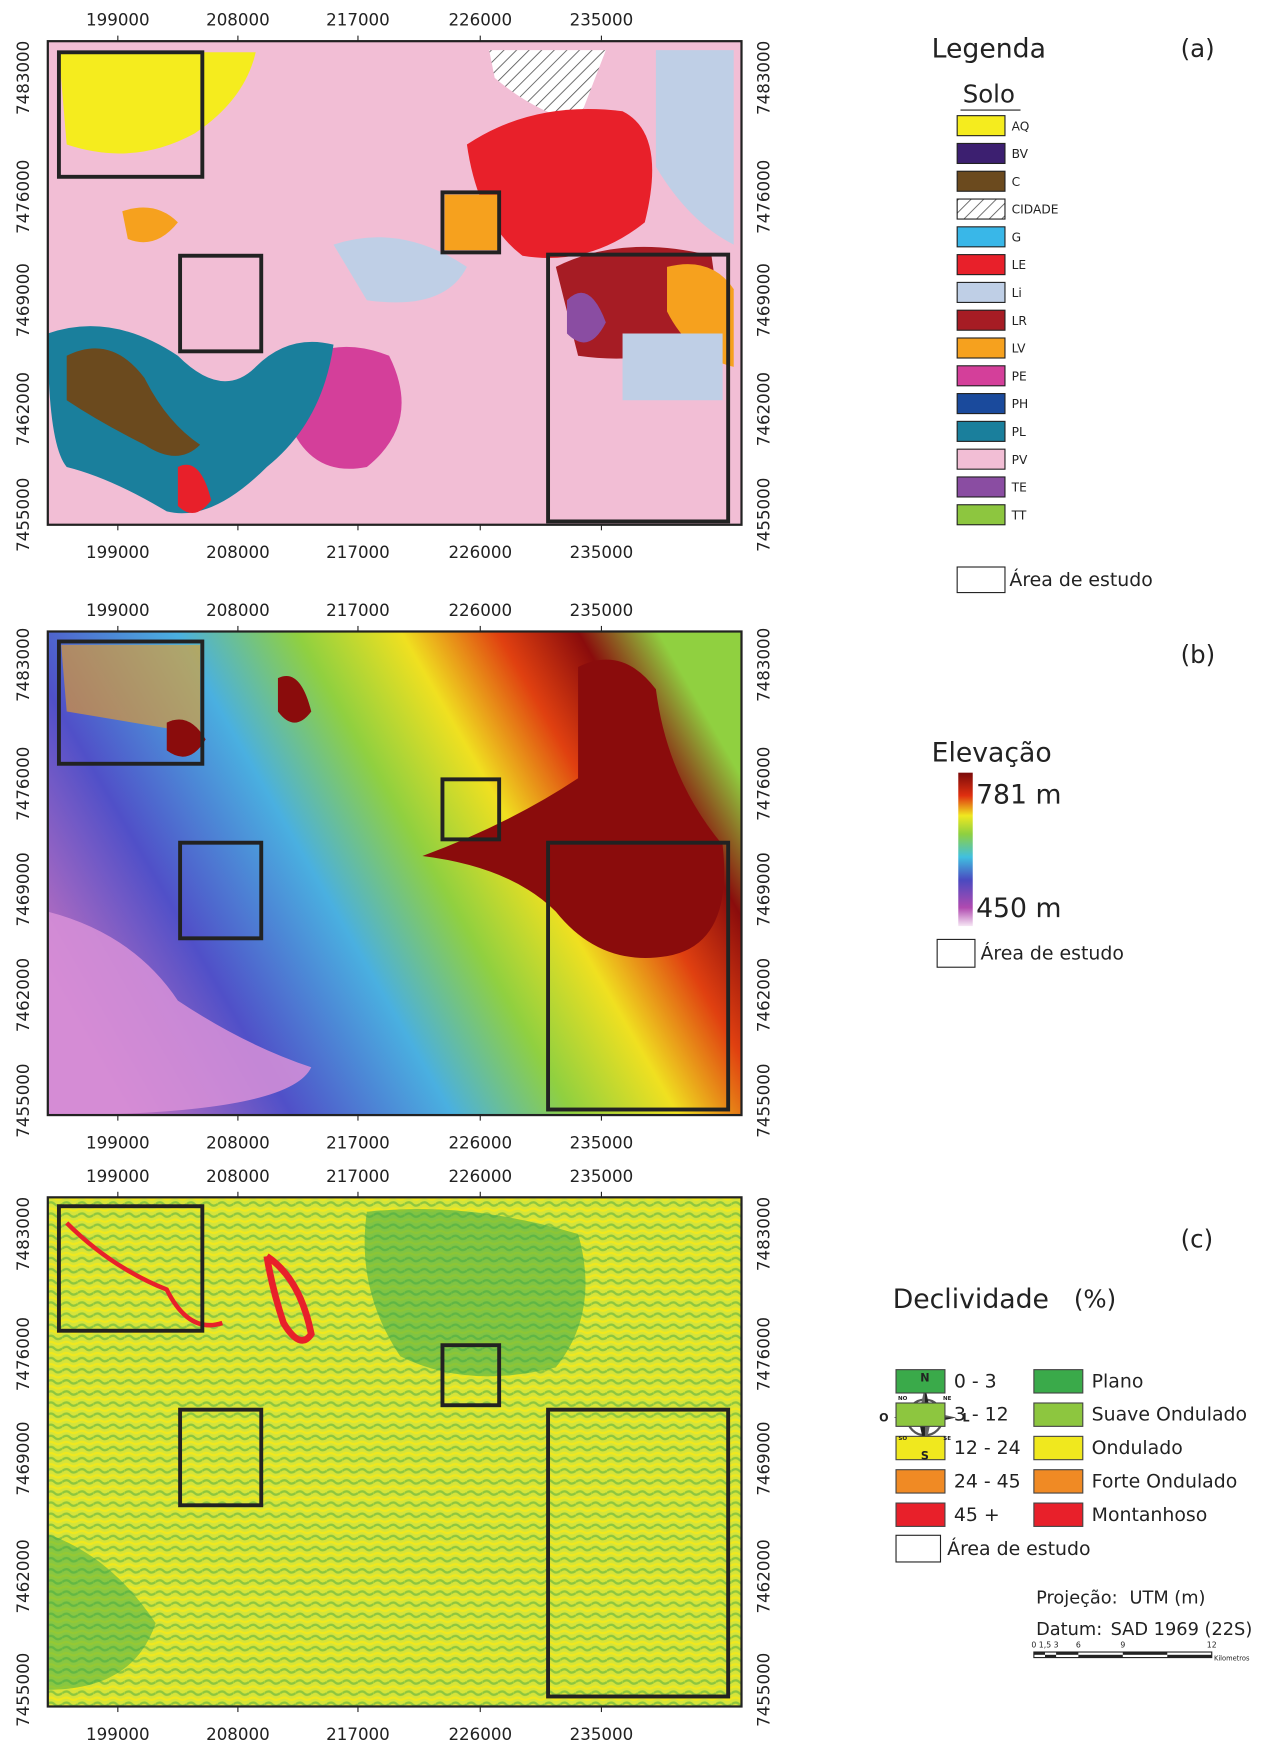  I want to click on color-ramp, so click(965, 849).